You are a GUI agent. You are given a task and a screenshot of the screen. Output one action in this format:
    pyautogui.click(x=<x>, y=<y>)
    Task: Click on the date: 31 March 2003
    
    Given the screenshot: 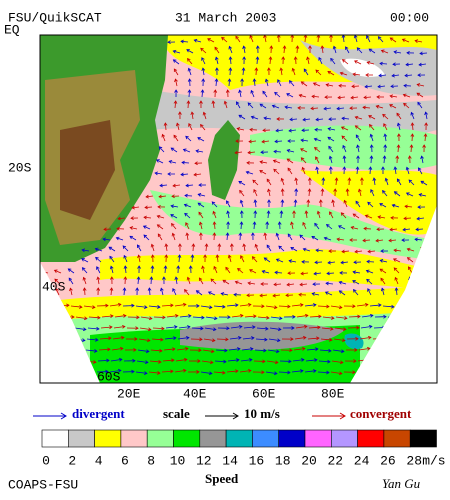 What is the action you would take?
    pyautogui.click(x=225, y=17)
    